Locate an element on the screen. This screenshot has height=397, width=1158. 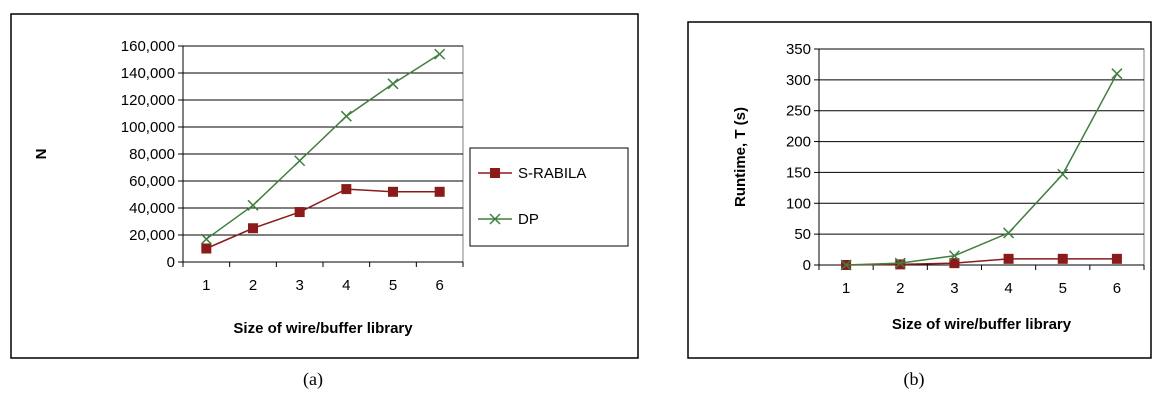
chart-a-x-tick-label: 2 is located at coordinates (253, 285).